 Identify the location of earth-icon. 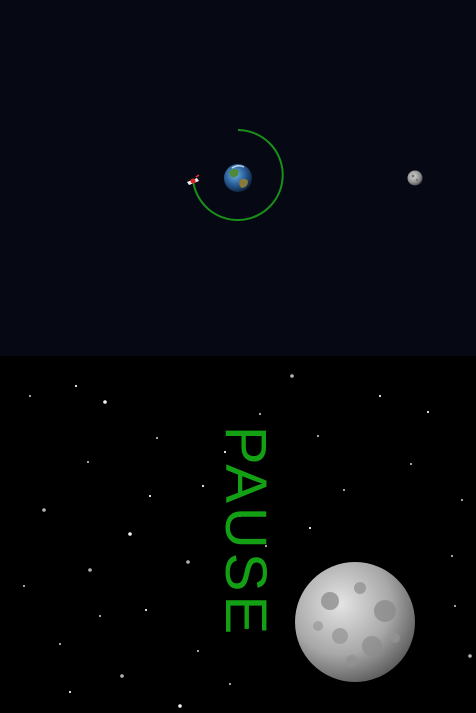
(238, 178).